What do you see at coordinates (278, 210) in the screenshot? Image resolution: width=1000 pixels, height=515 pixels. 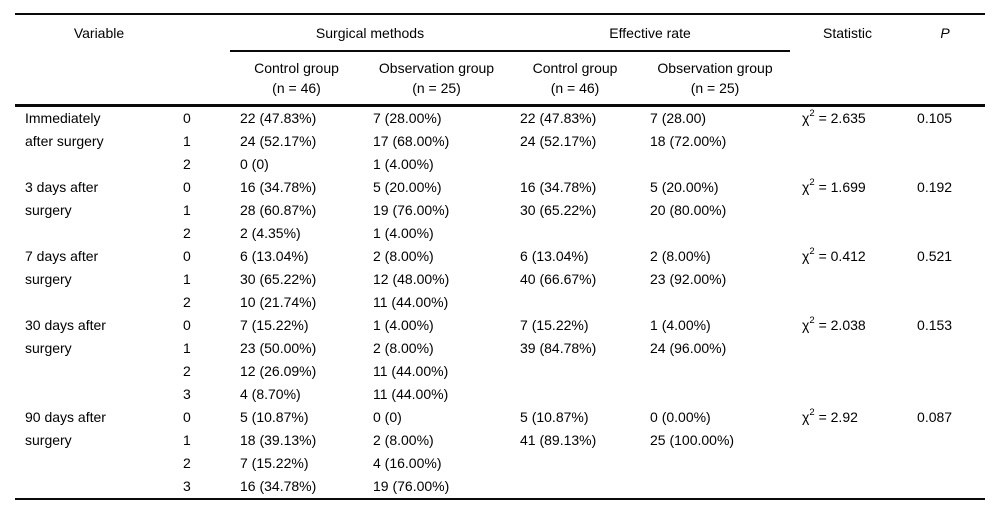 I see `sm-control-cell: 28 (60.87%)` at bounding box center [278, 210].